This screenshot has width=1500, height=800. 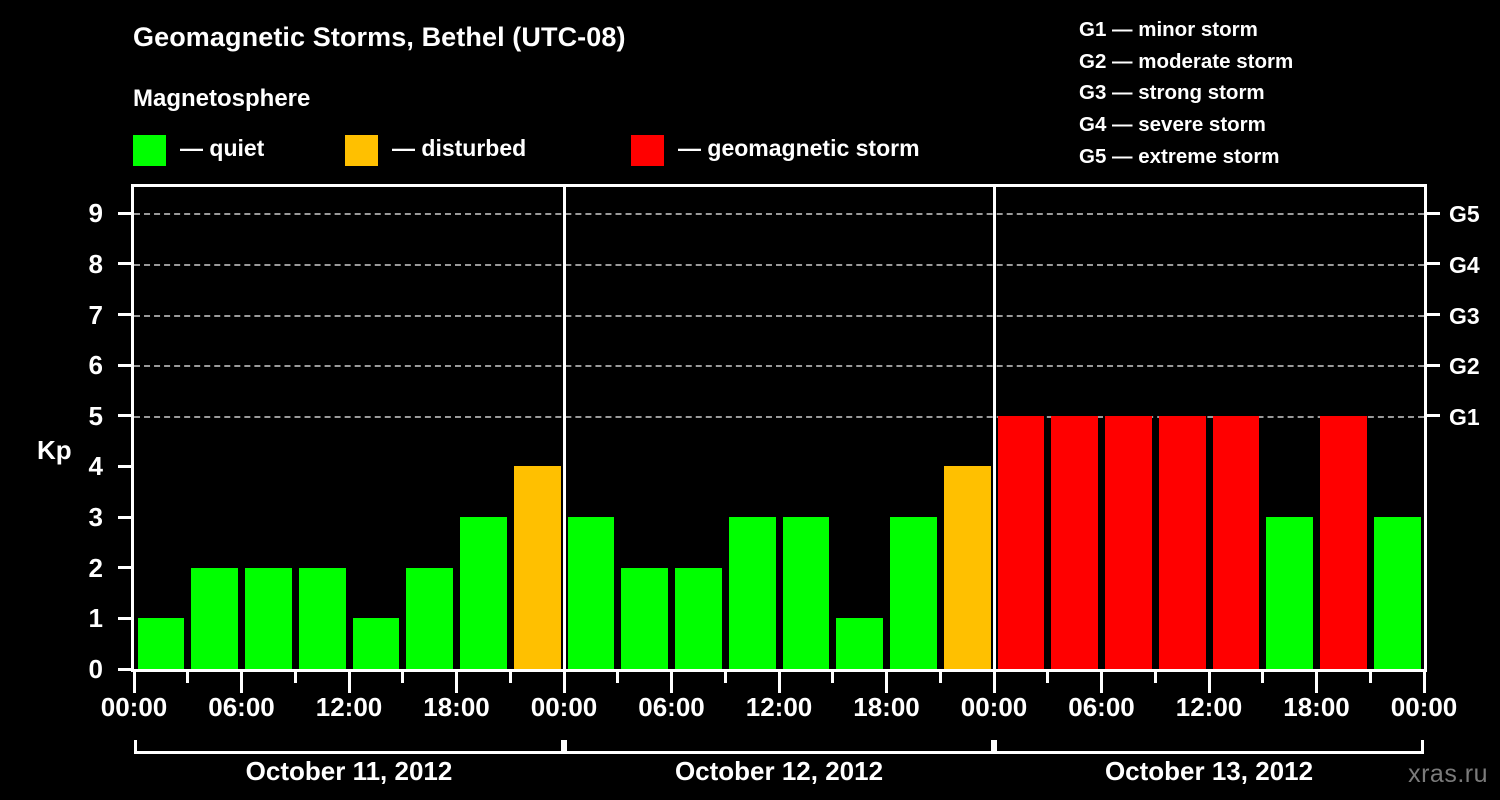 I want to click on y-tick-label: 0, so click(x=95, y=669).